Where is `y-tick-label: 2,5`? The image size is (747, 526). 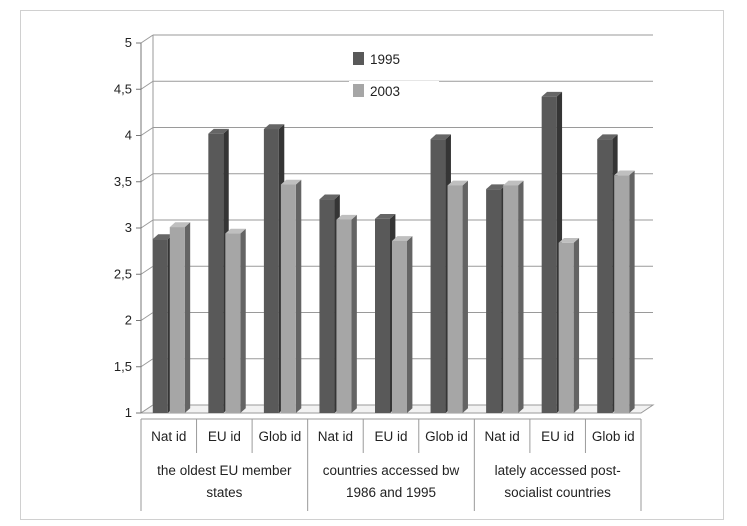 y-tick-label: 2,5 is located at coordinates (123, 273).